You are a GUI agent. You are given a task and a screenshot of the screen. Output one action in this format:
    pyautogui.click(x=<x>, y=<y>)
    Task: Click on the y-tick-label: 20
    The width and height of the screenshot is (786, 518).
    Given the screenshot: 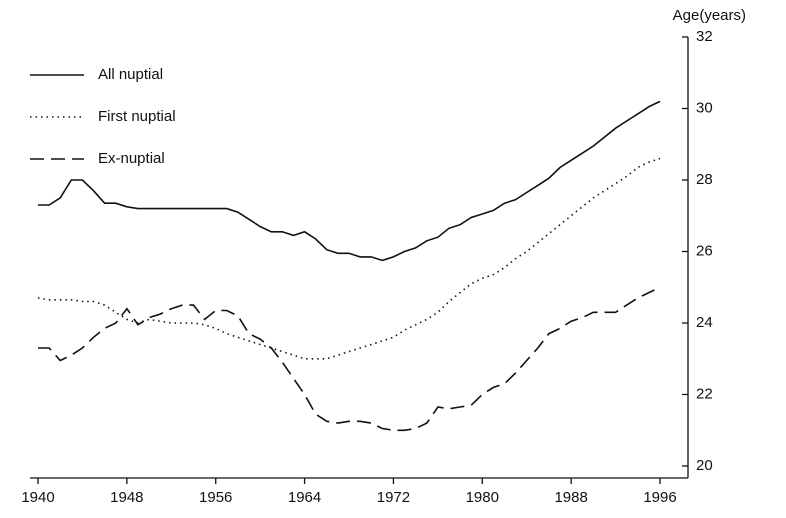 What is the action you would take?
    pyautogui.click(x=704, y=465)
    